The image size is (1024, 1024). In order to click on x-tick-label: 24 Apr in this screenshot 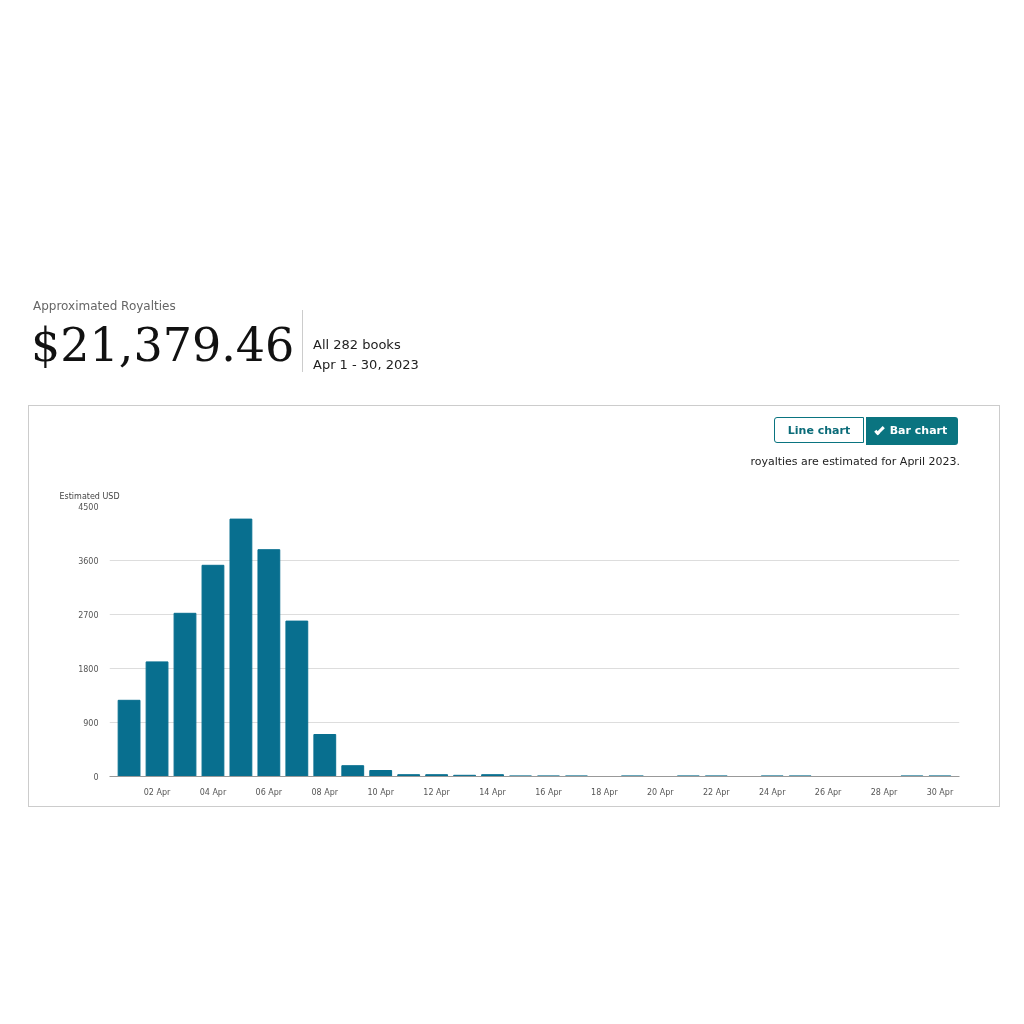, I will do `click(772, 792)`.